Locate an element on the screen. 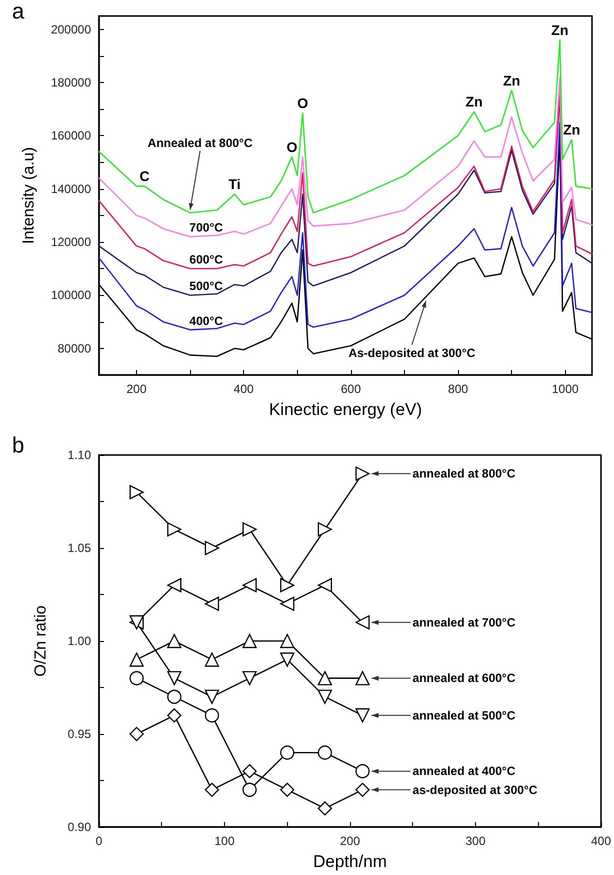  annotation: Annealed at 800°C is located at coordinates (200, 143).